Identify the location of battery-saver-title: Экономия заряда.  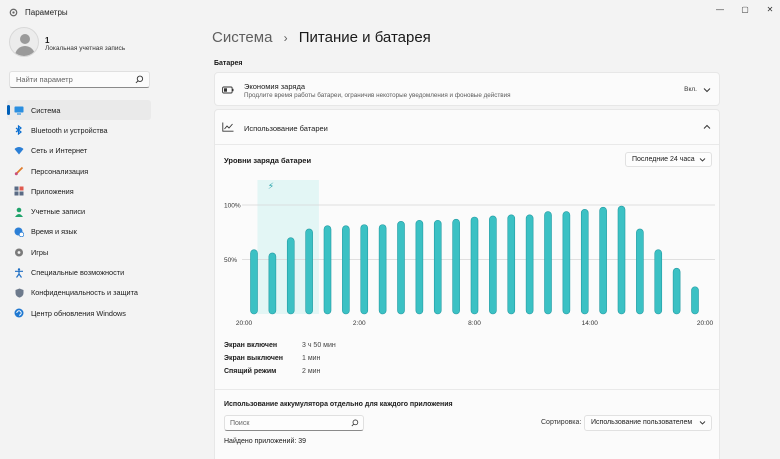
(275, 86).